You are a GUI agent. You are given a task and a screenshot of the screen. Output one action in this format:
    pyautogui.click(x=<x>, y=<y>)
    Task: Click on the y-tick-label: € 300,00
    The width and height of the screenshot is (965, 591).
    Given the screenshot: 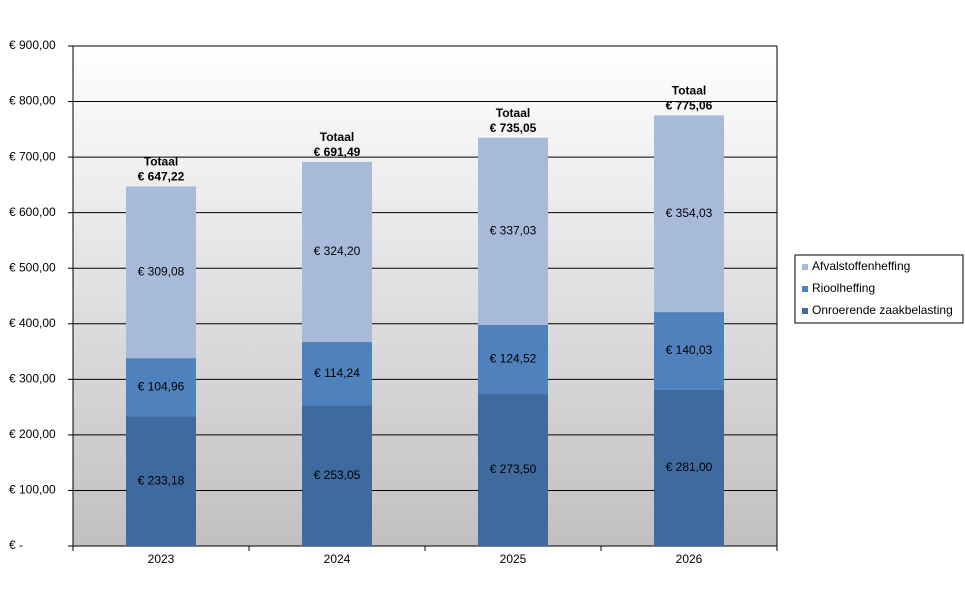 What is the action you would take?
    pyautogui.click(x=32, y=379)
    